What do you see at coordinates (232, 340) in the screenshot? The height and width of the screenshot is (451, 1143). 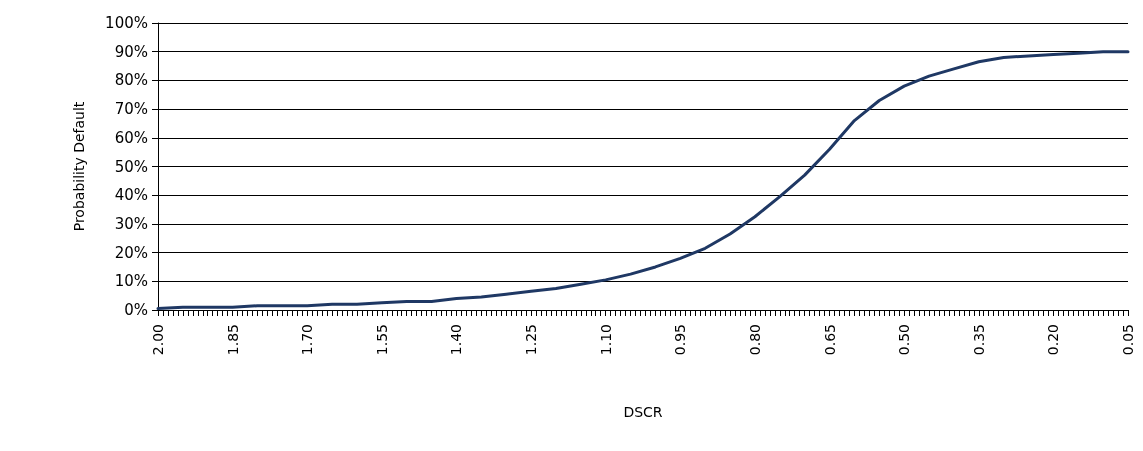 I see `x-tick-label: 1.85` at bounding box center [232, 340].